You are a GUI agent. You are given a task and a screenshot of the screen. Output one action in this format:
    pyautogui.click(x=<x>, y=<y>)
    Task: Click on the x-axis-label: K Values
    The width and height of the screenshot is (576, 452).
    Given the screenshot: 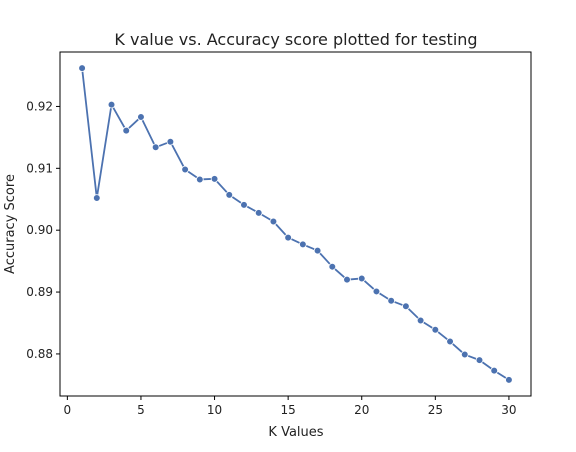 What is the action you would take?
    pyautogui.click(x=295, y=432)
    